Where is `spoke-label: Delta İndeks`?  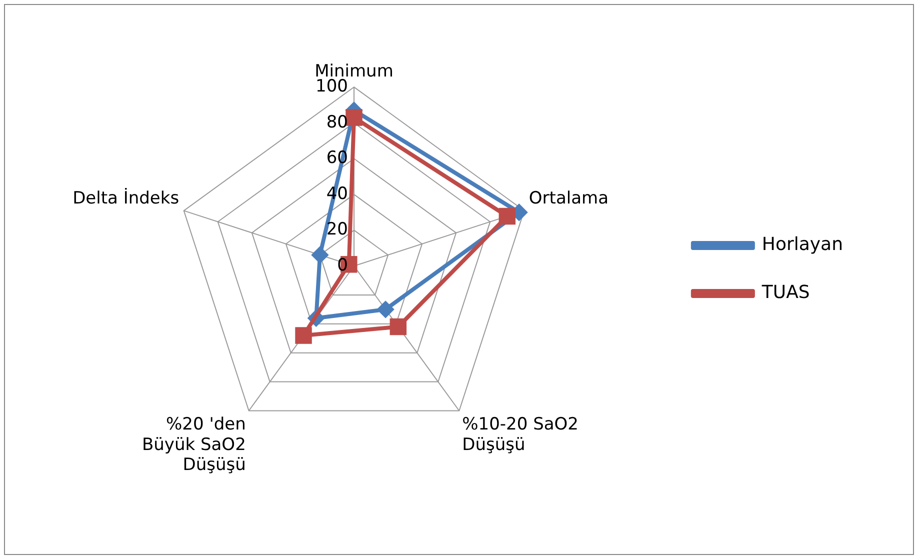 spoke-label: Delta İndeks is located at coordinates (126, 197).